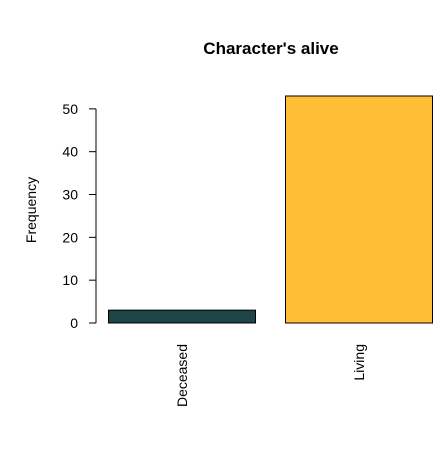 The image size is (445, 460). Describe the element at coordinates (70, 195) in the screenshot. I see `y-tick-label: 30` at that location.